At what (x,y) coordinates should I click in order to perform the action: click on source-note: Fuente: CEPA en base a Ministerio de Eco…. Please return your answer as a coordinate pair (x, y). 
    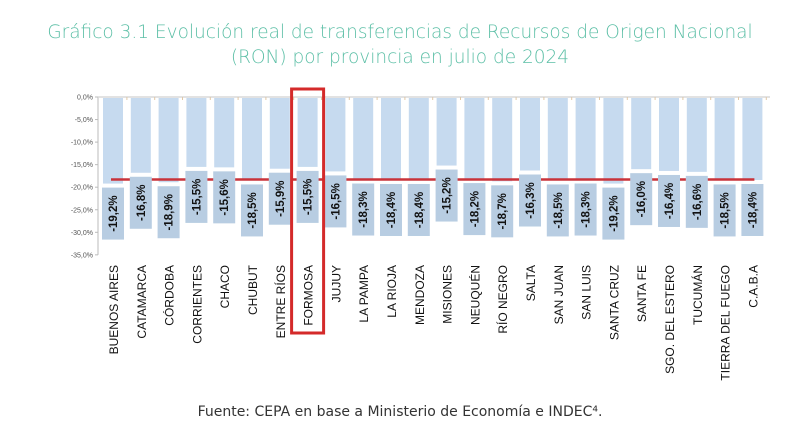
    Looking at the image, I should click on (400, 412).